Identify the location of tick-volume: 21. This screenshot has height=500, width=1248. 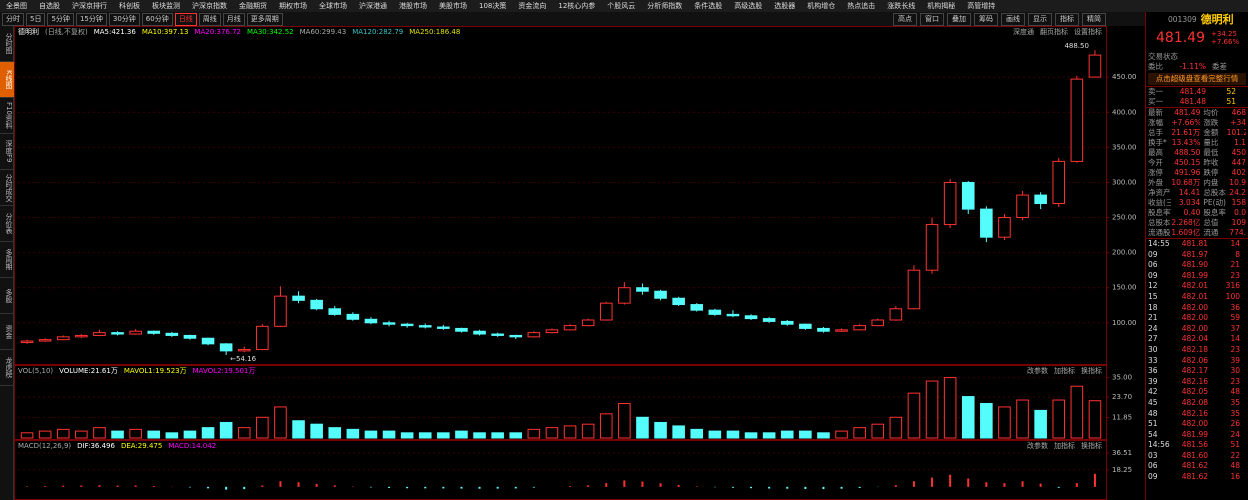
(1235, 265).